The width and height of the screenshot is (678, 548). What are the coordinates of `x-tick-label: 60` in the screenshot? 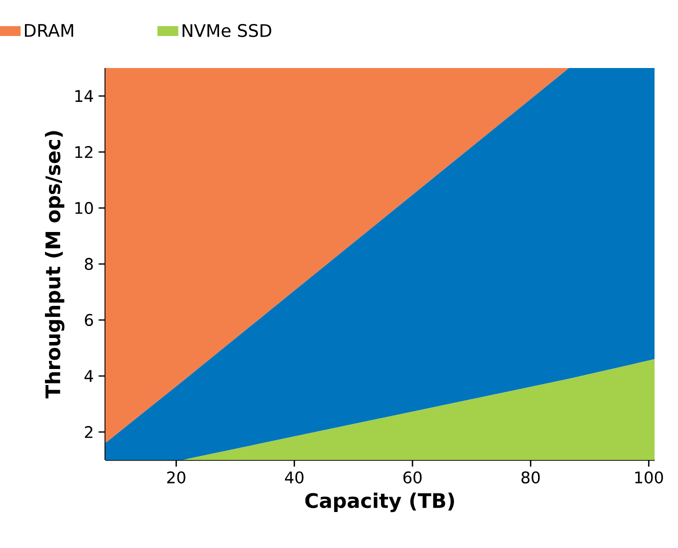 It's located at (412, 477).